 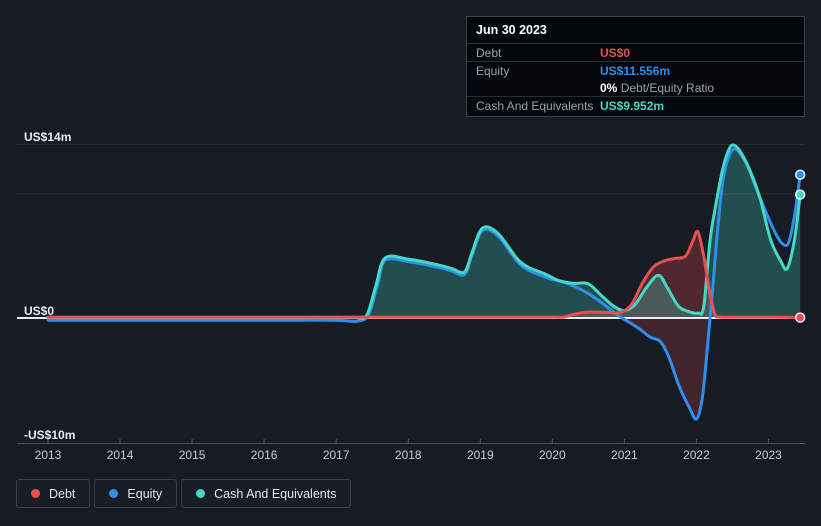 I want to click on chart-legend: Debt Equity Cash And Equivalents, so click(x=184, y=493).